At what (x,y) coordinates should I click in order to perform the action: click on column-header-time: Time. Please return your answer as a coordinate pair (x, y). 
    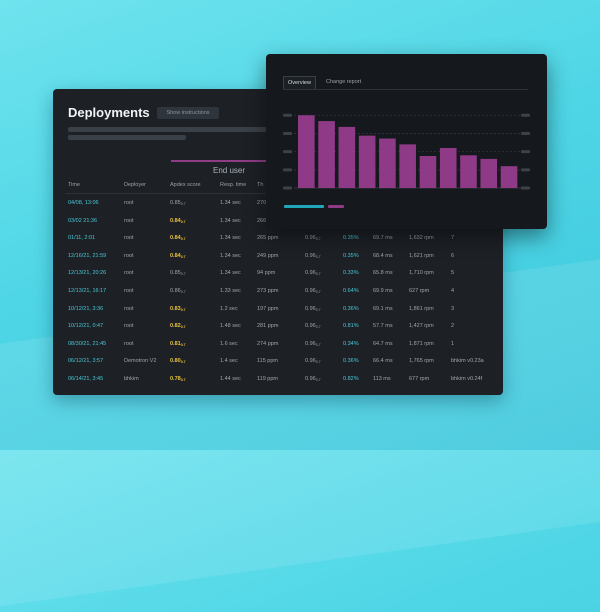
    Looking at the image, I should click on (74, 185).